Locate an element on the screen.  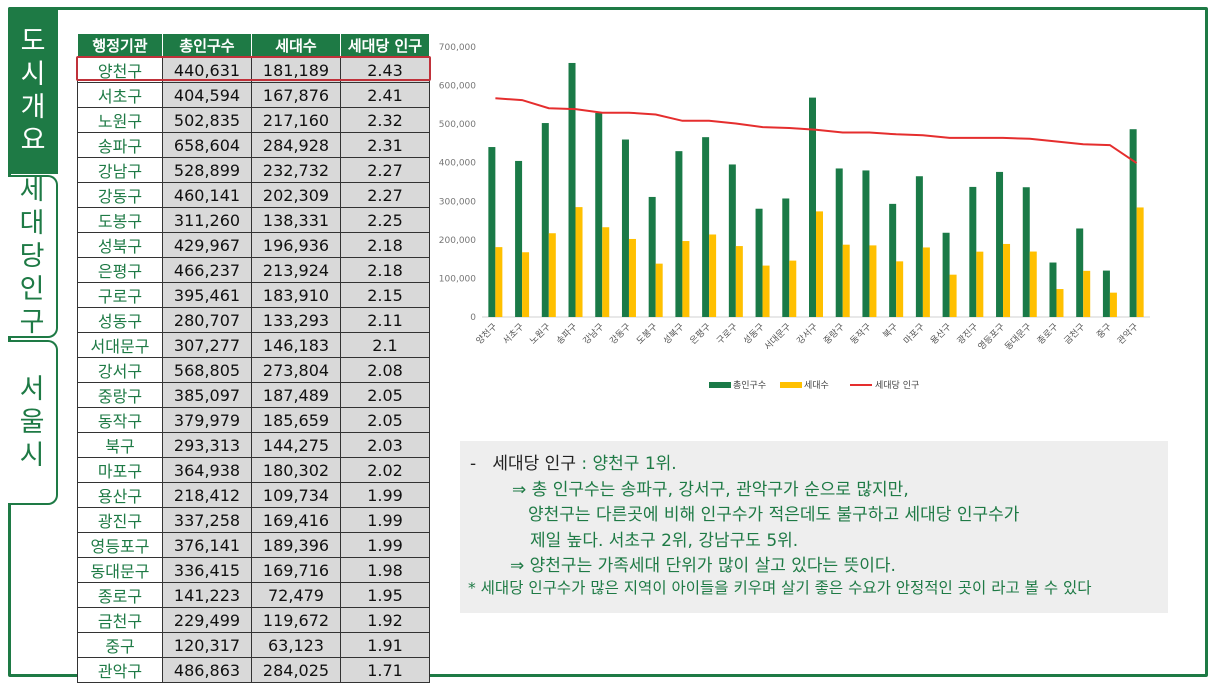
x-tick-label: 영등포구 is located at coordinates (991, 336).